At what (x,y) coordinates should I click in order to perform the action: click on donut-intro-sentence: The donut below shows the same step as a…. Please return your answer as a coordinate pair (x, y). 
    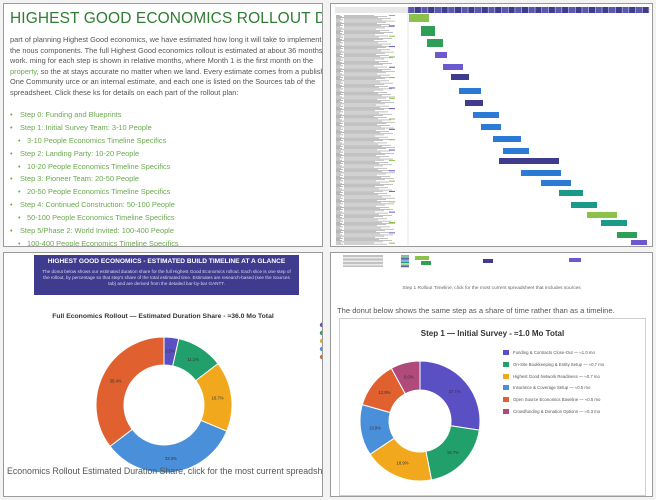
    Looking at the image, I should click on (476, 310).